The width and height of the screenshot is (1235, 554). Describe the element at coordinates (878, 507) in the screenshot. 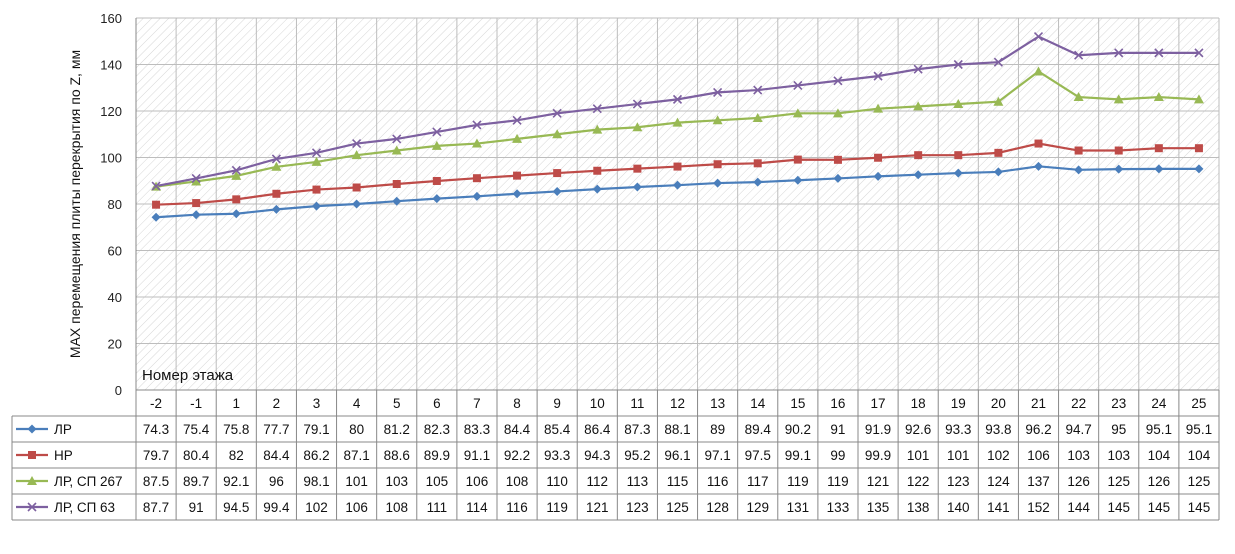

I see `data-label: 135` at that location.